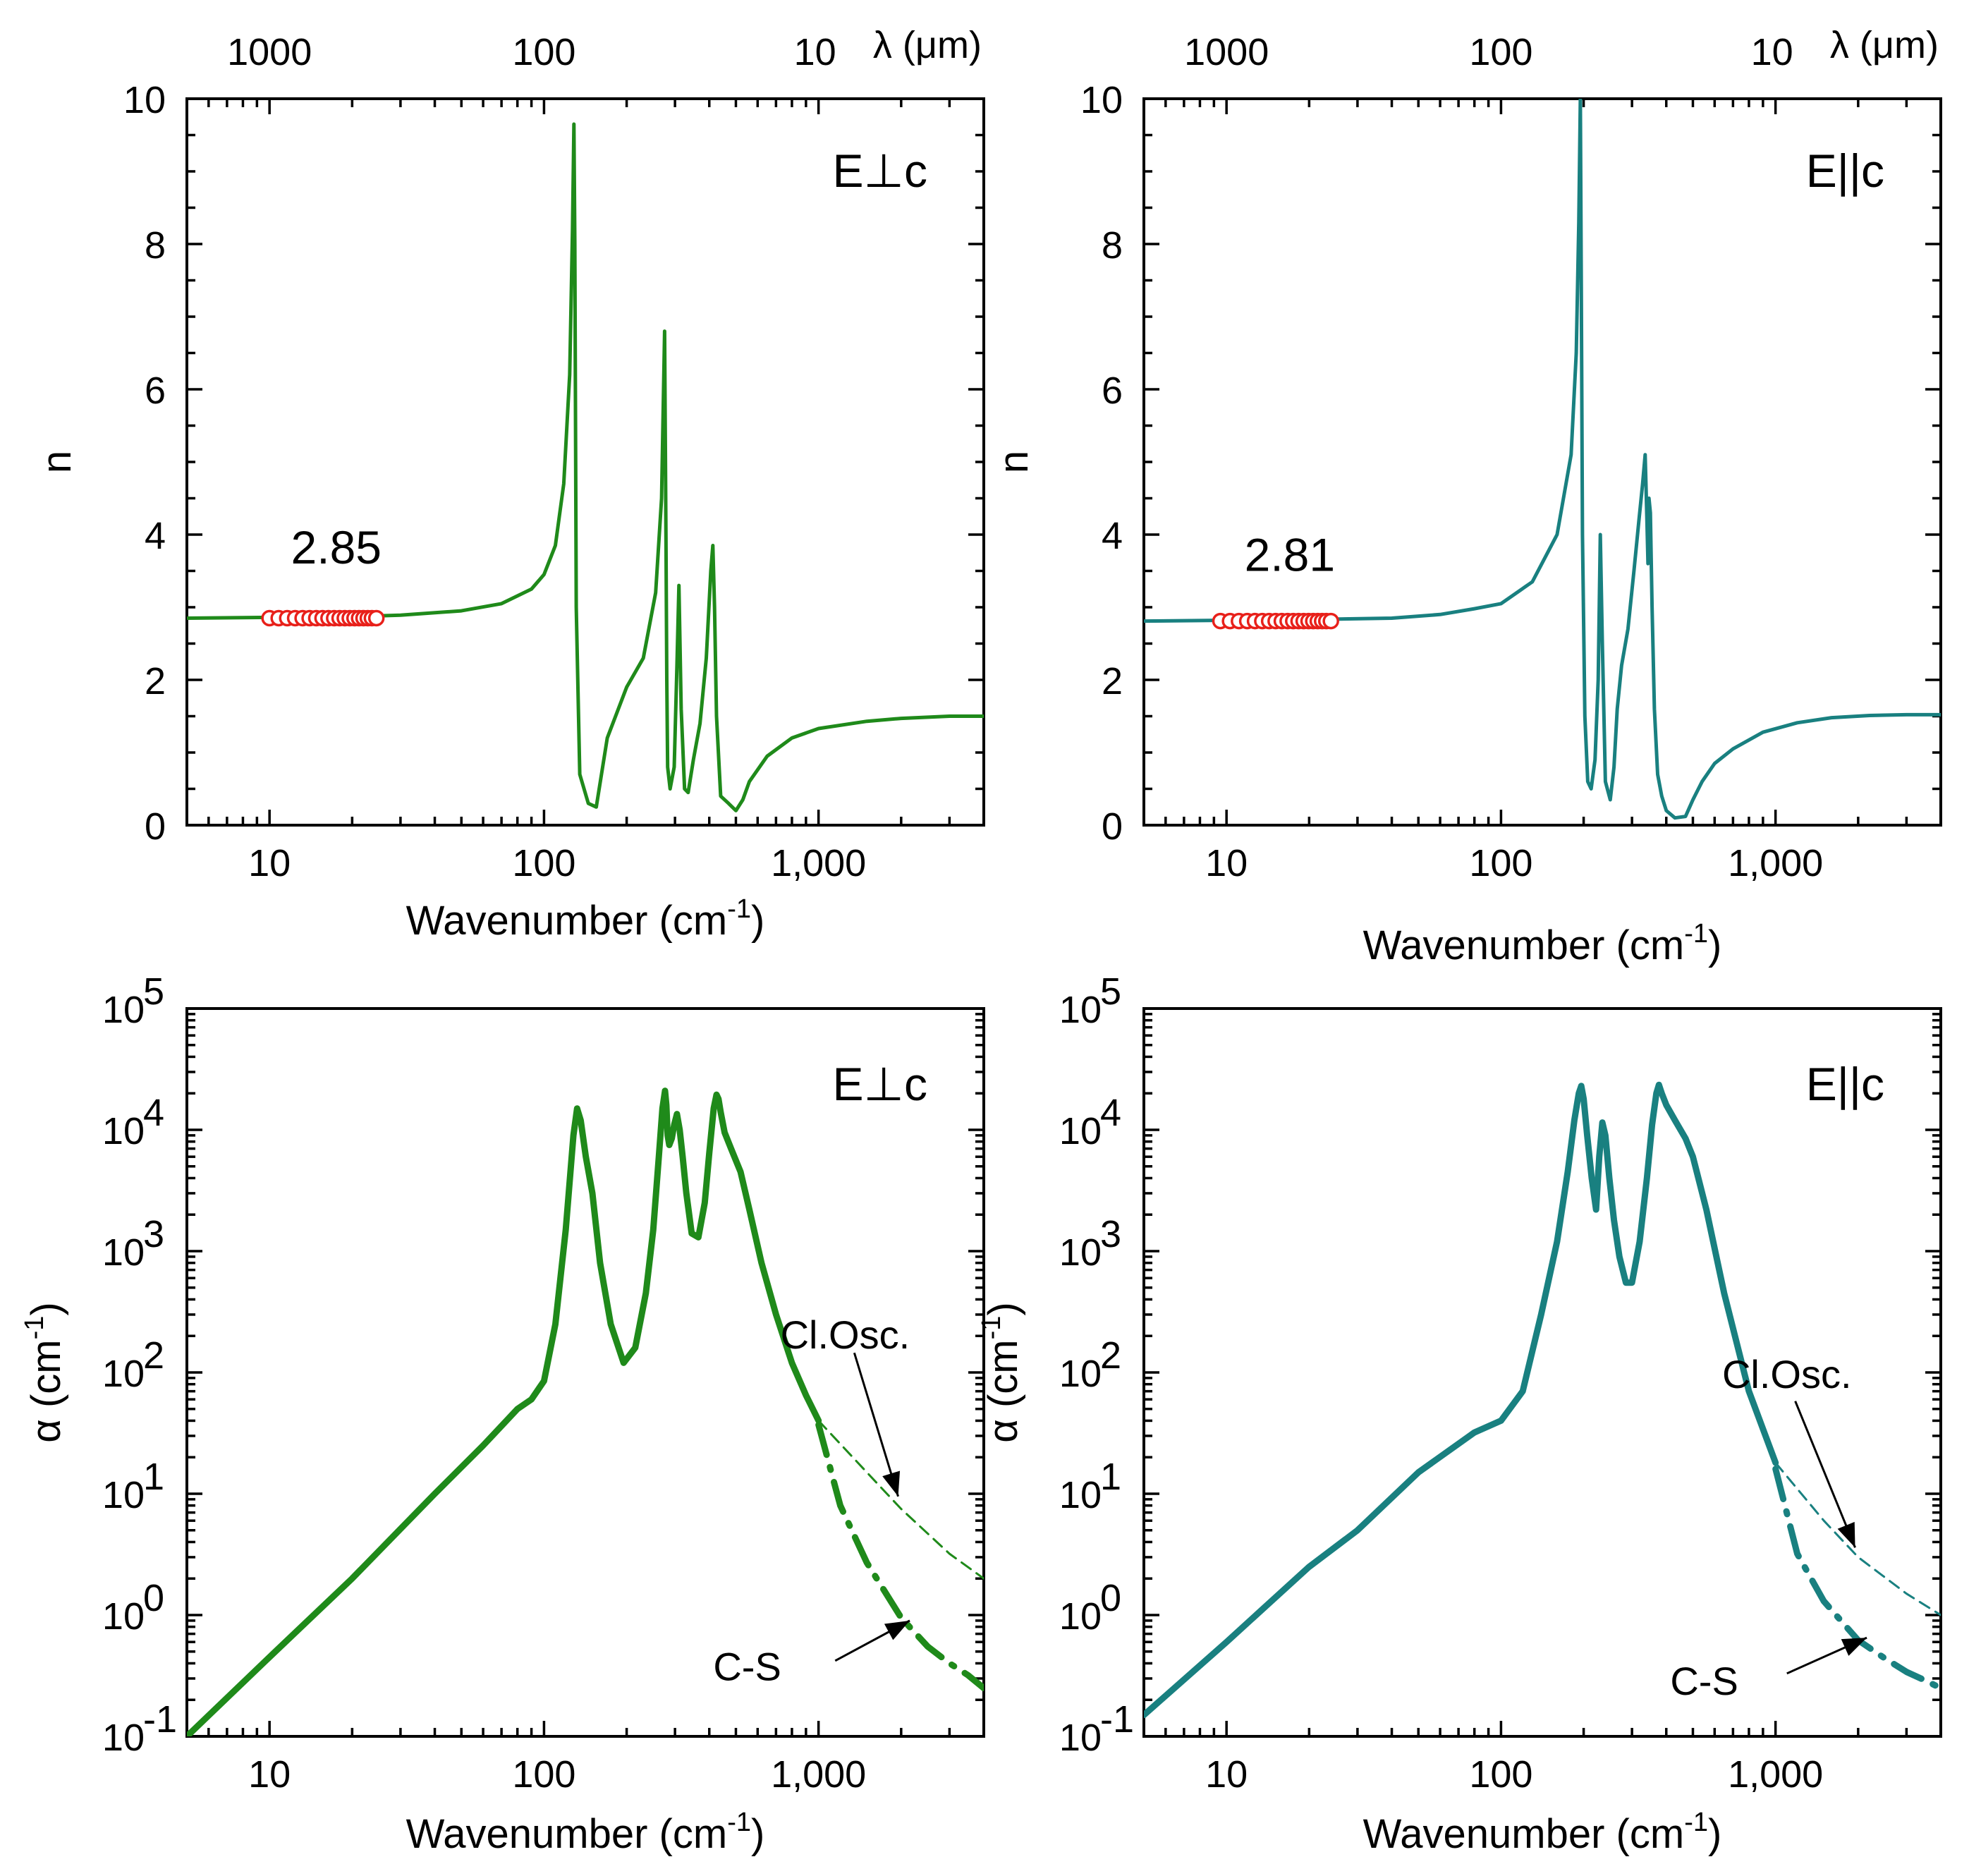 This screenshot has height=1876, width=1969. I want to click on series-measured, so click(1275, 621).